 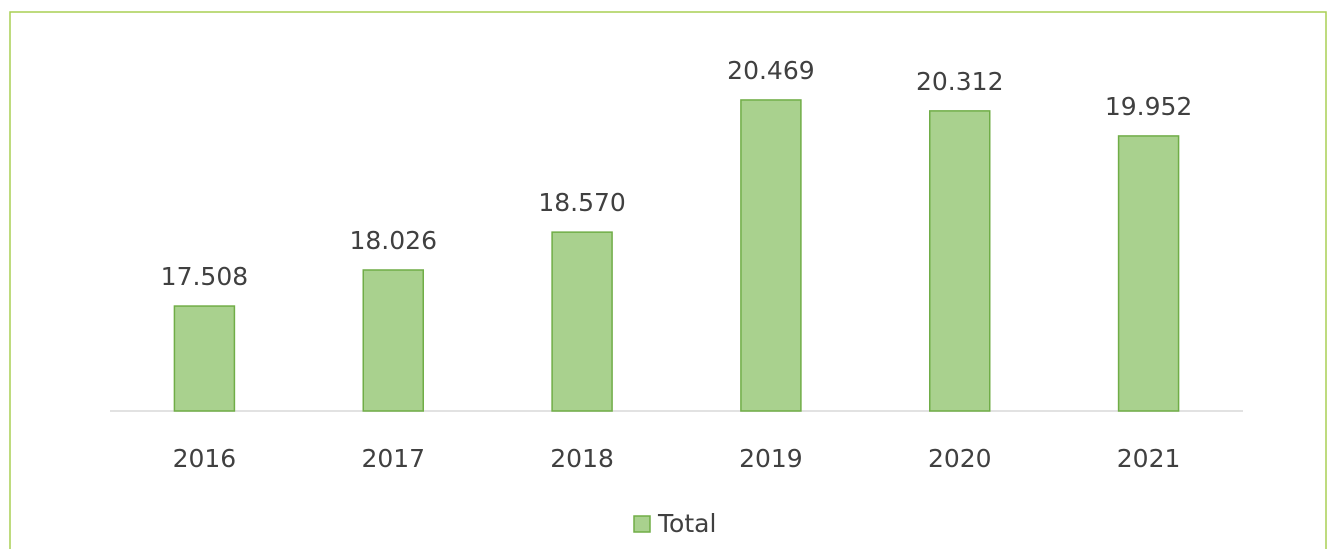 I want to click on data-label: 20.469, so click(x=770, y=70).